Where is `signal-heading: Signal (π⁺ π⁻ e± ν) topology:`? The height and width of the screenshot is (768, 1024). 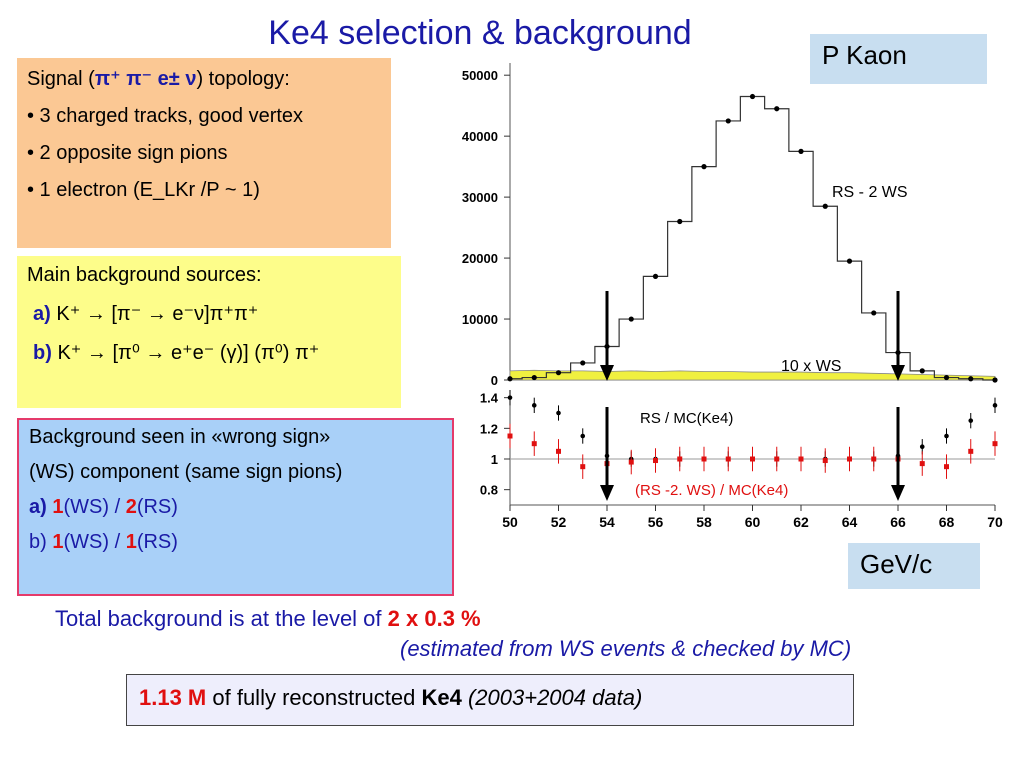 signal-heading: Signal (π⁺ π⁻ e± ν) topology: is located at coordinates (204, 78).